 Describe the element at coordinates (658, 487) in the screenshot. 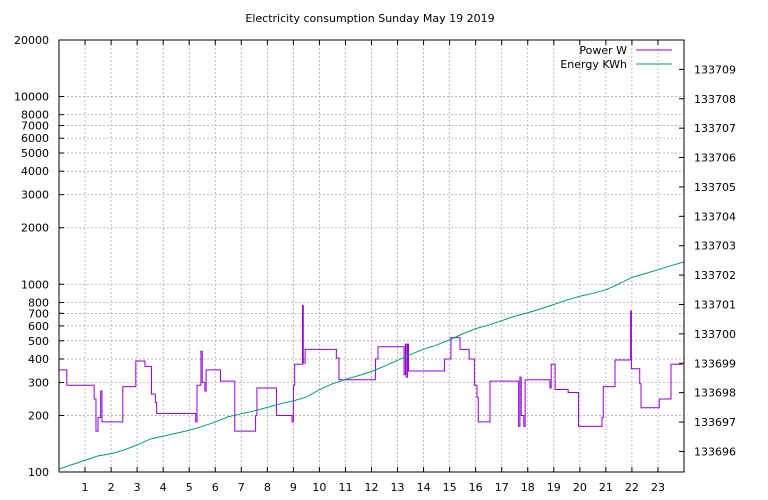

I see `x-tick-label: 23` at that location.